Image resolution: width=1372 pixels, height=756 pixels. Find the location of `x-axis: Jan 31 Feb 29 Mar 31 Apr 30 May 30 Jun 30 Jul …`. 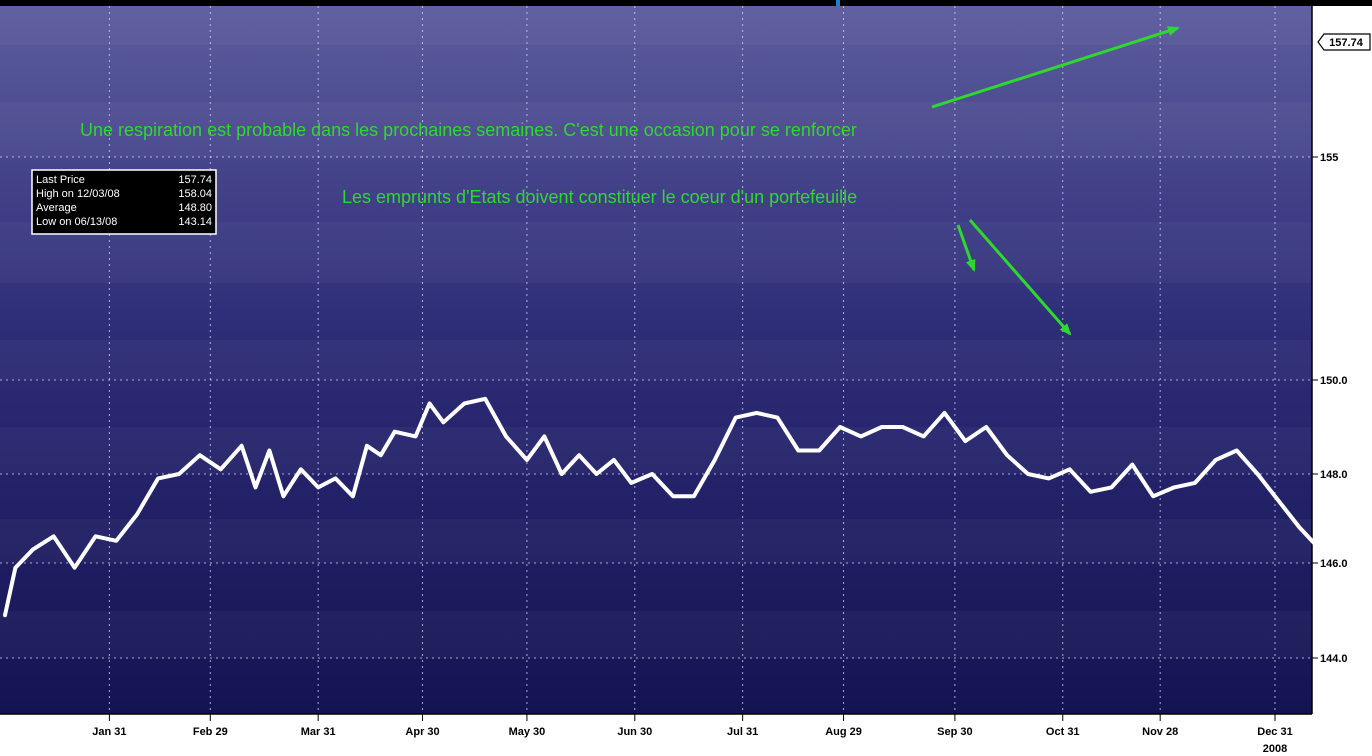

x-axis: Jan 31 Feb 29 Mar 31 Apr 30 May 30 Jun 30 Jul … is located at coordinates (656, 734).